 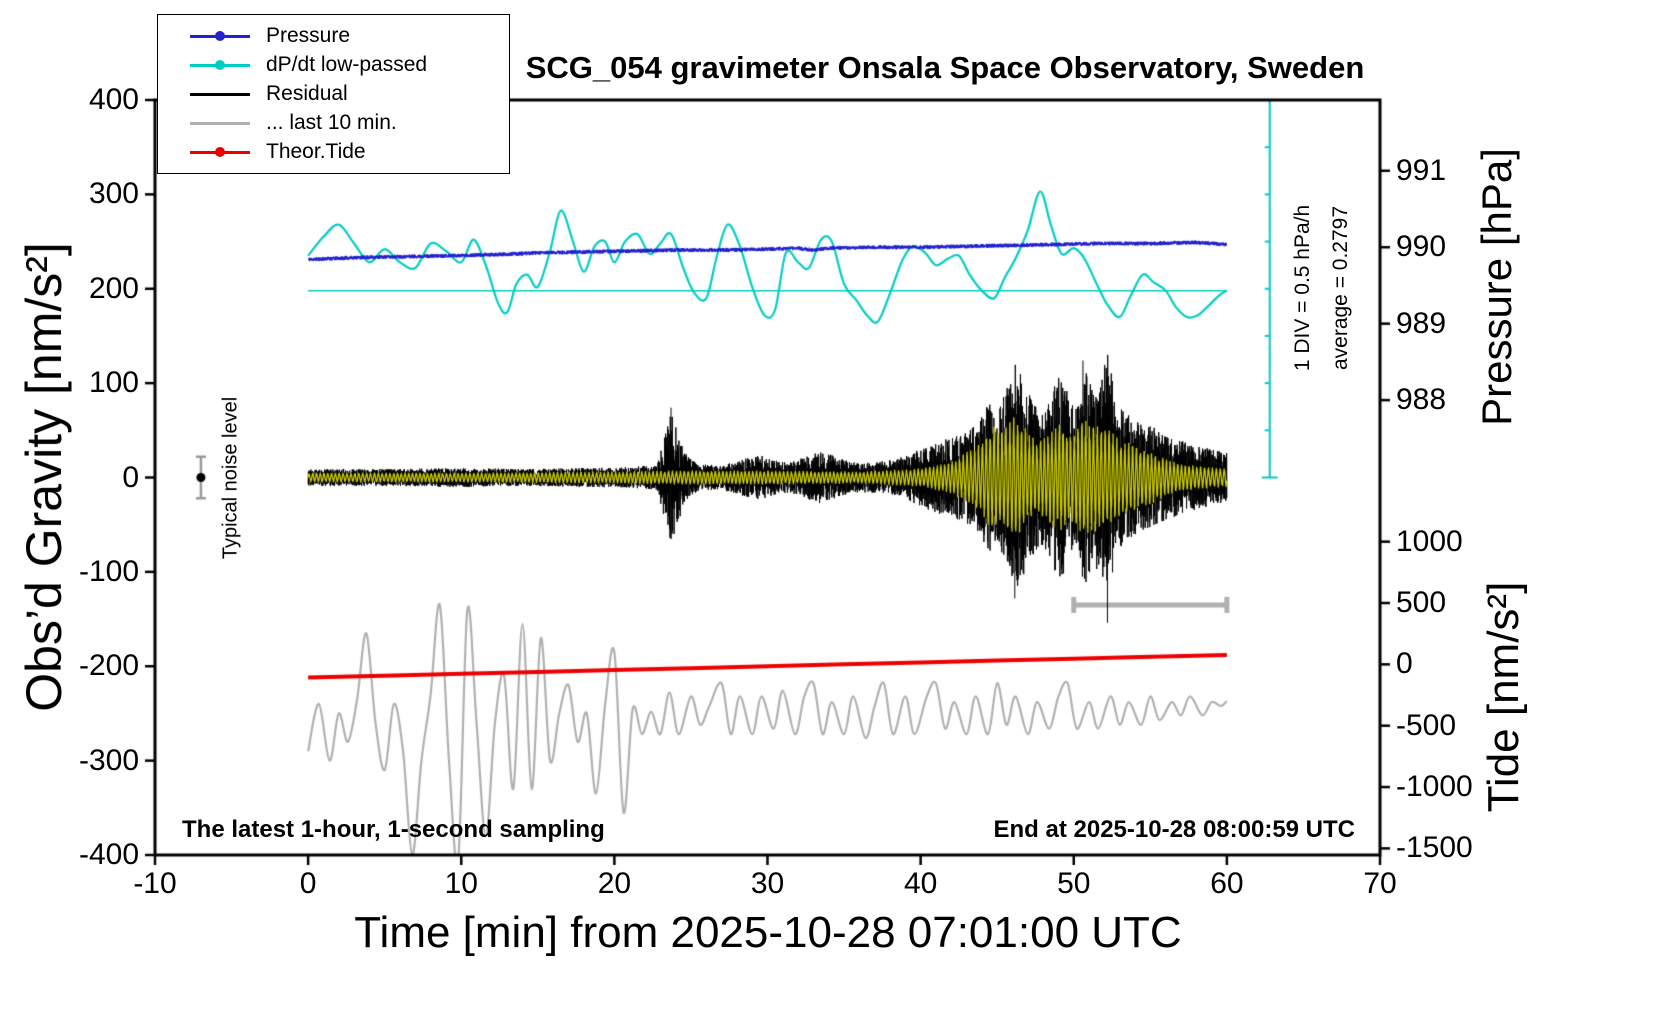 What do you see at coordinates (155, 883) in the screenshot?
I see `x-tick-label: -10` at bounding box center [155, 883].